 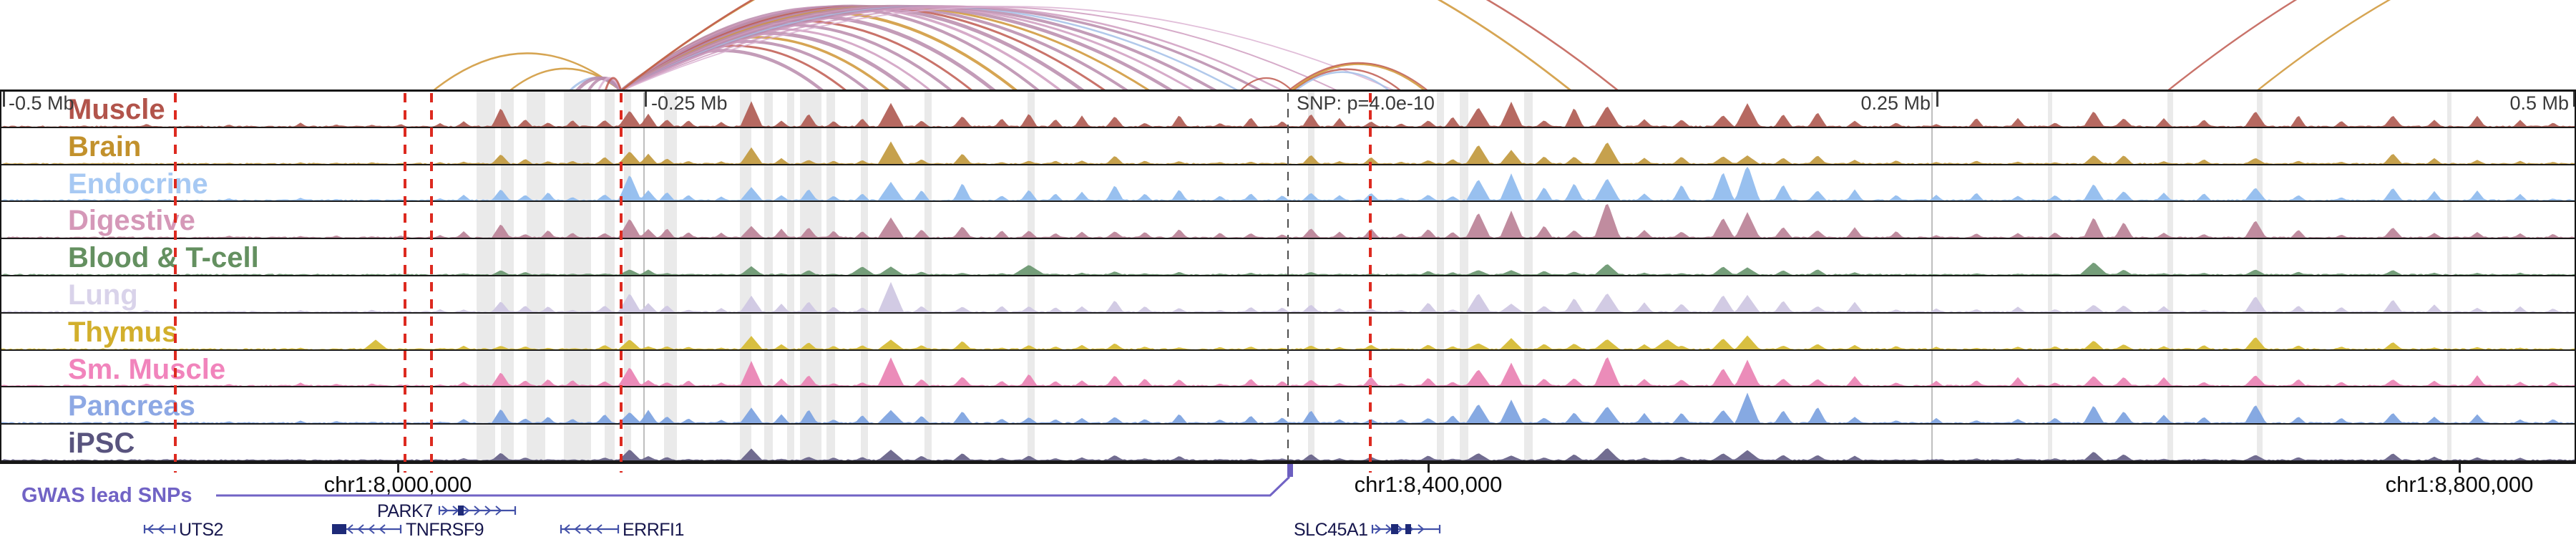 I want to click on coordinate-label: chr1:8,000,000, so click(x=397, y=484).